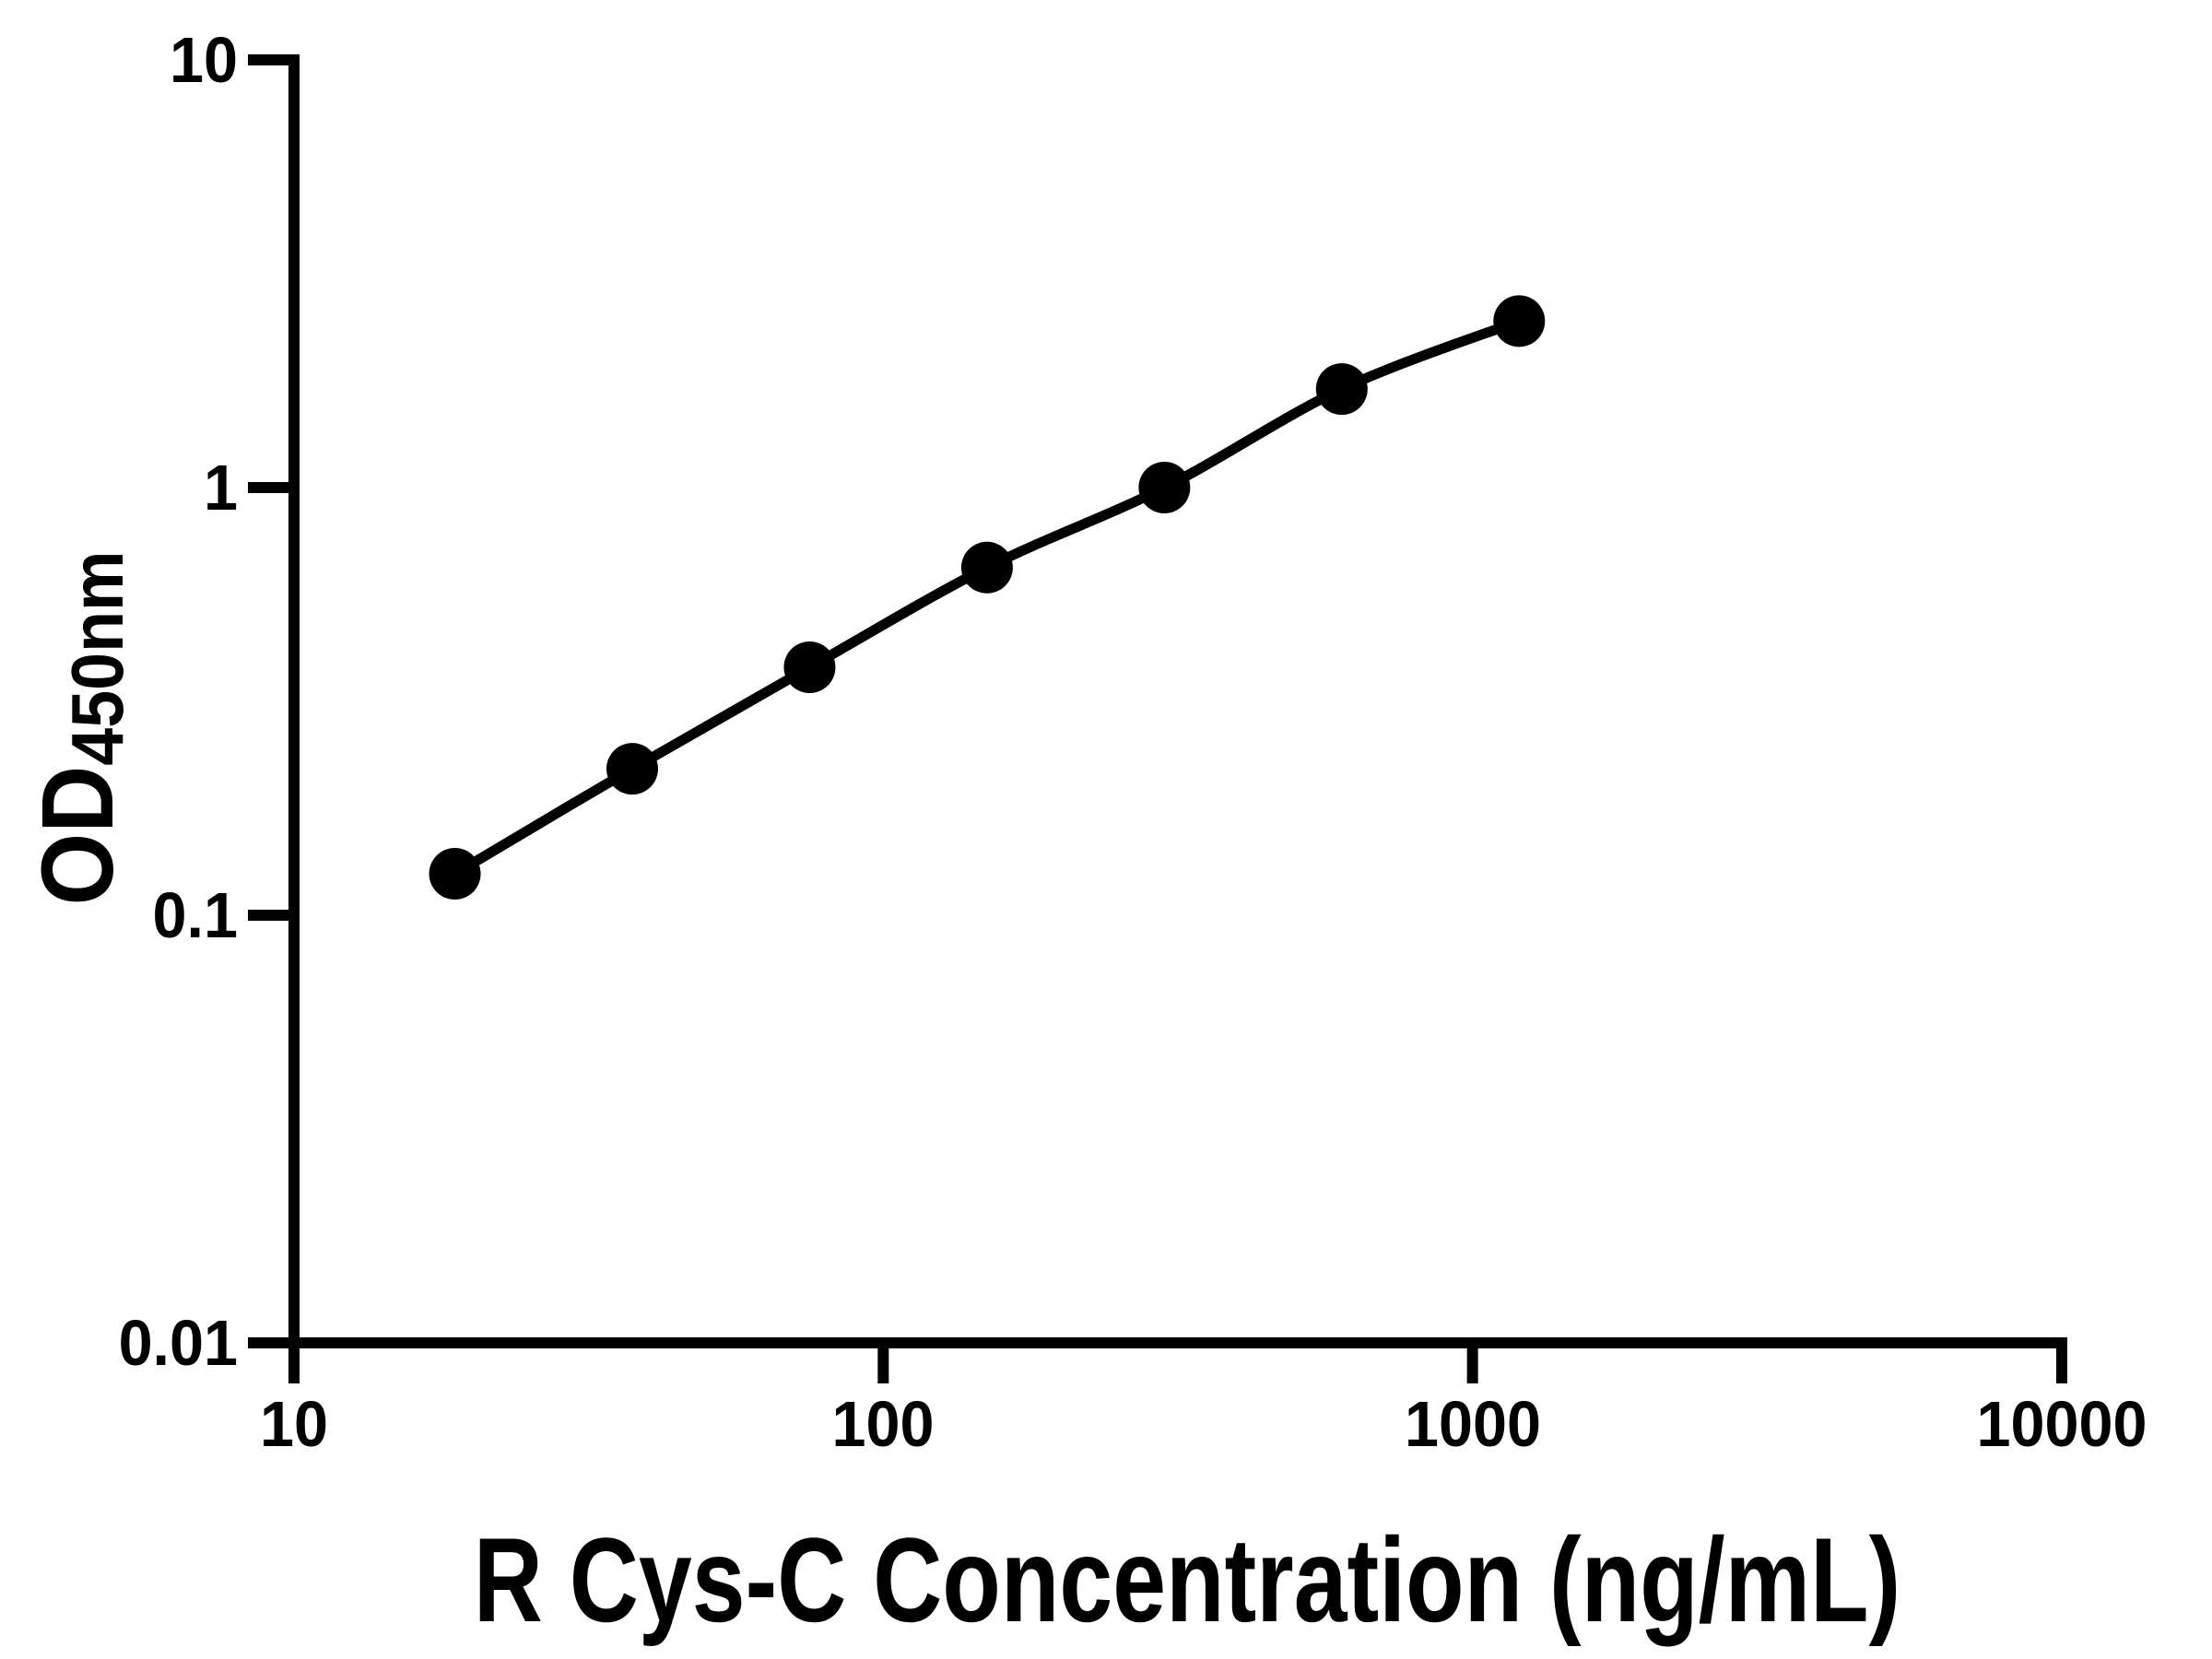 The height and width of the screenshot is (1659, 2212). I want to click on y-axis-title: OD450nm, so click(79, 727).